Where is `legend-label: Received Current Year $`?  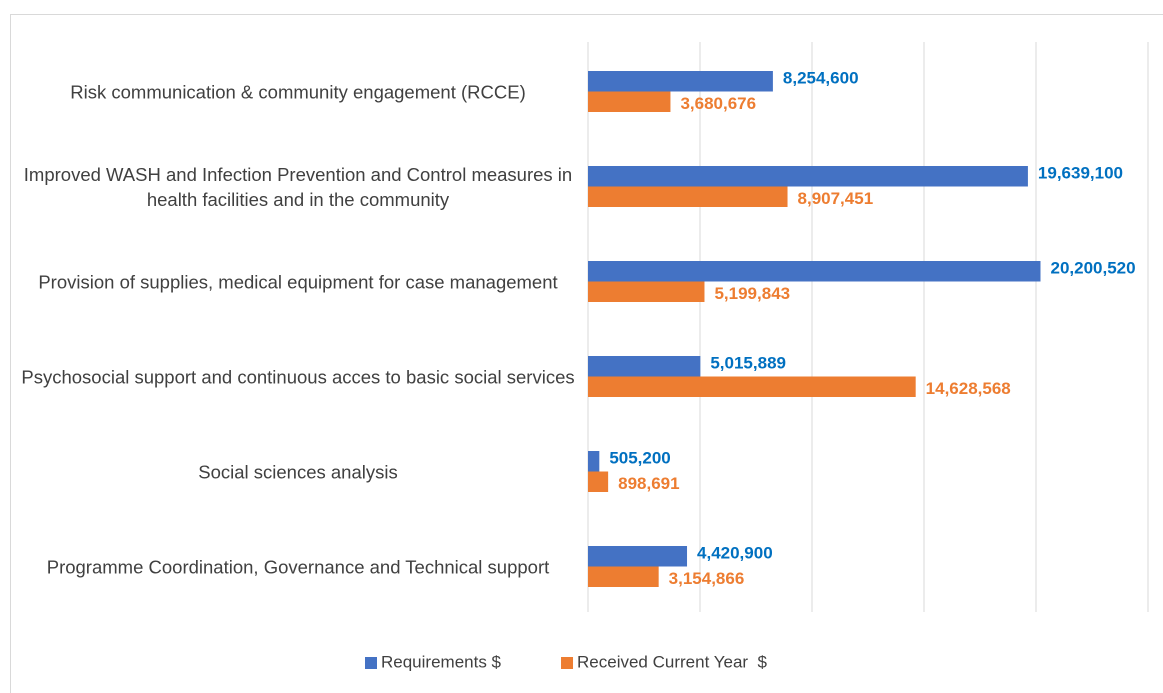
legend-label: Received Current Year $ is located at coordinates (672, 661).